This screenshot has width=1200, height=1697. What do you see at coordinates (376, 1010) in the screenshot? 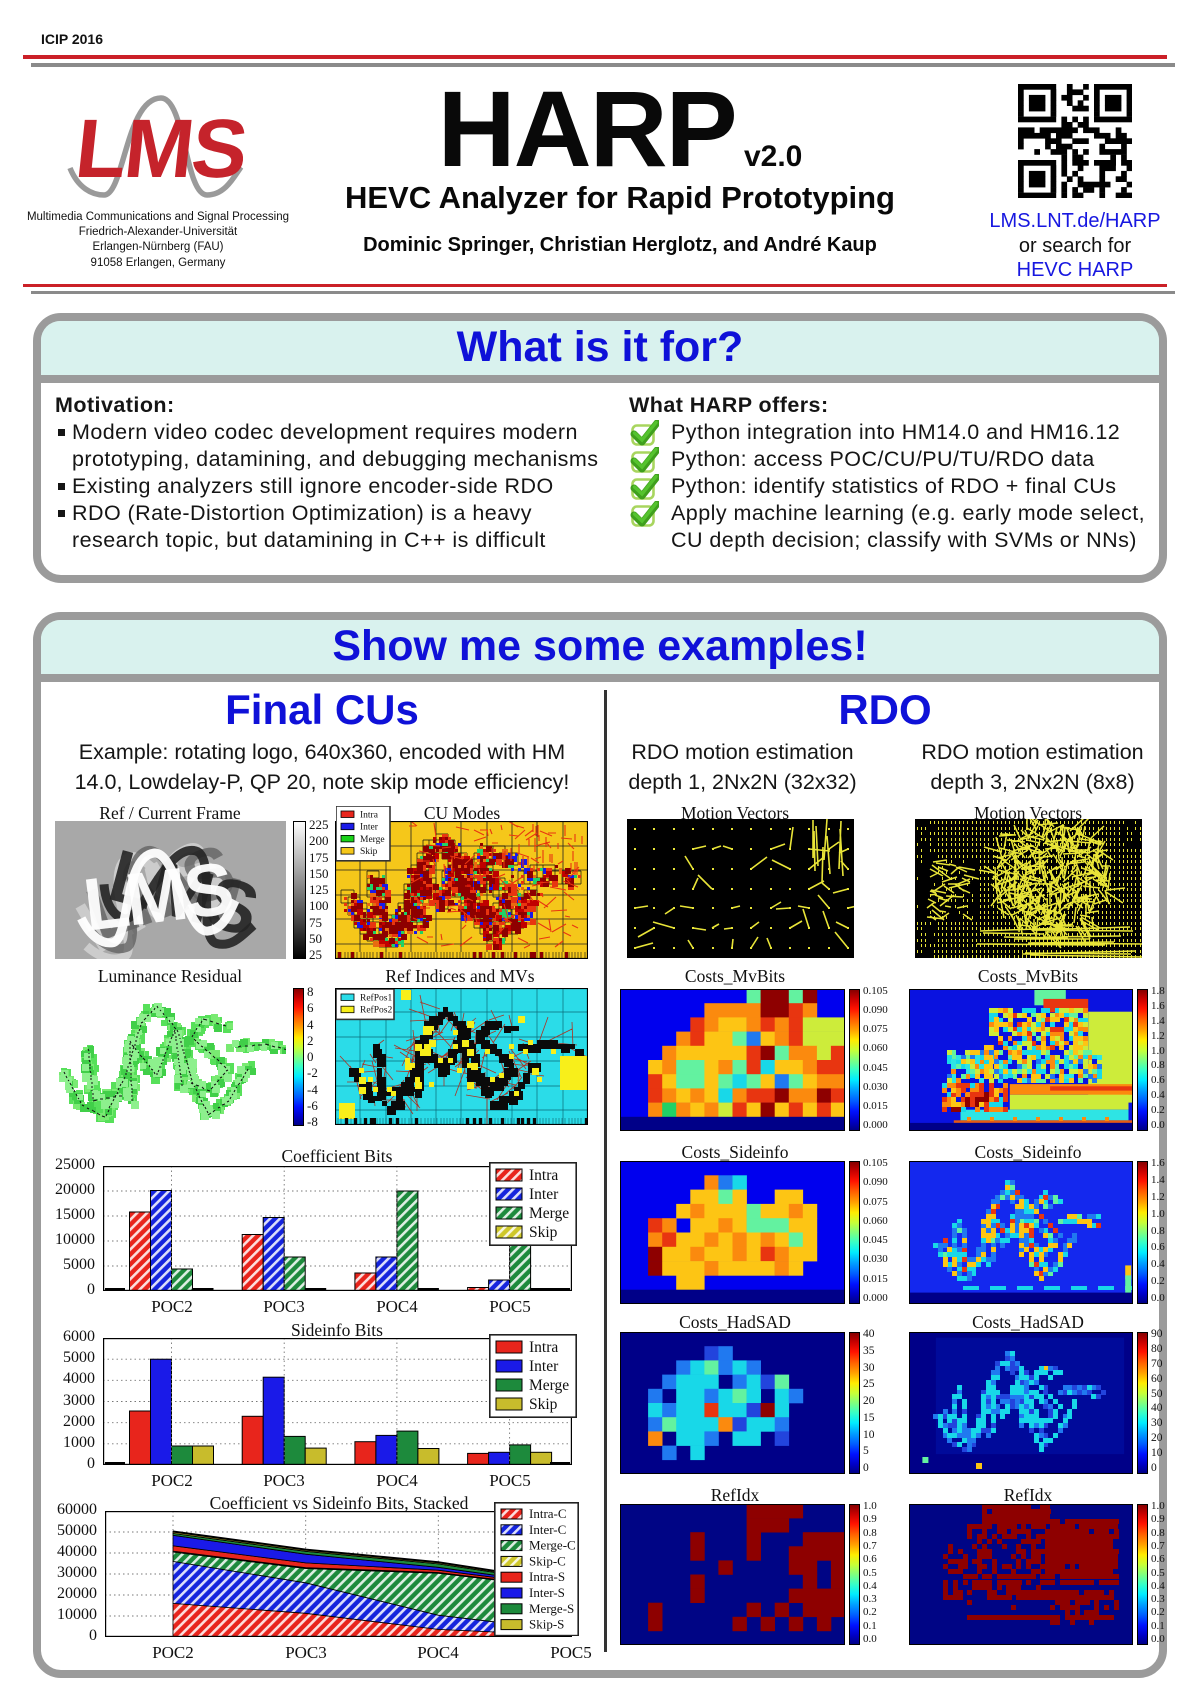
I see `svg-text: RefPos2` at bounding box center [376, 1010].